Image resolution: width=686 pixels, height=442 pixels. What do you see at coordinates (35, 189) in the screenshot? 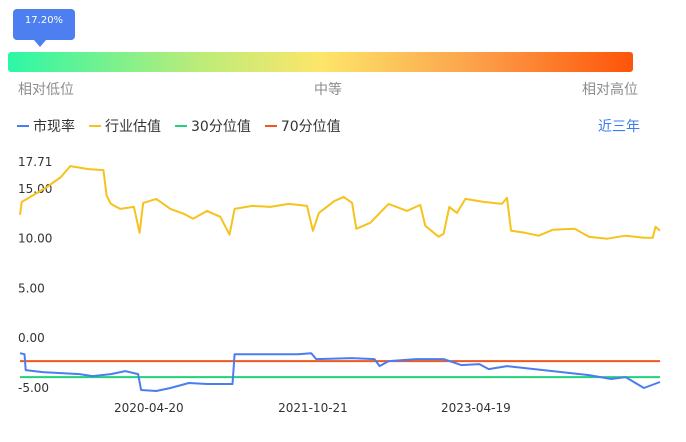
I see `y-tick-label: 15.00` at bounding box center [35, 189].